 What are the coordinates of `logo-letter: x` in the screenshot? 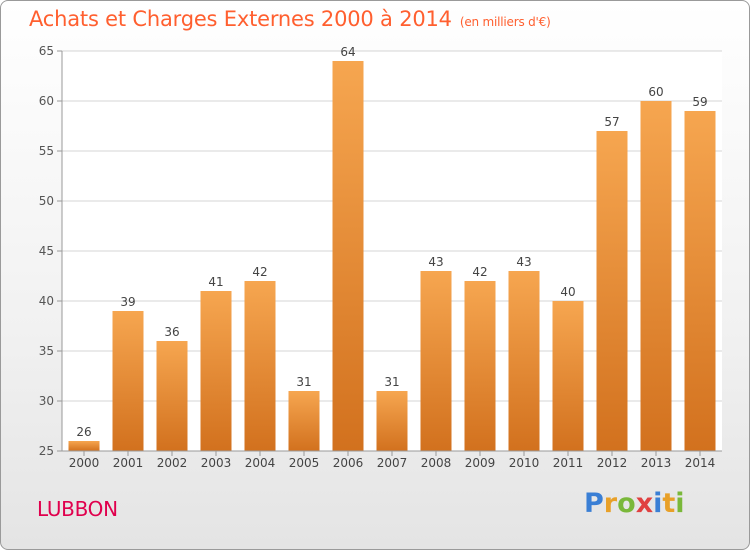 It's located at (644, 503).